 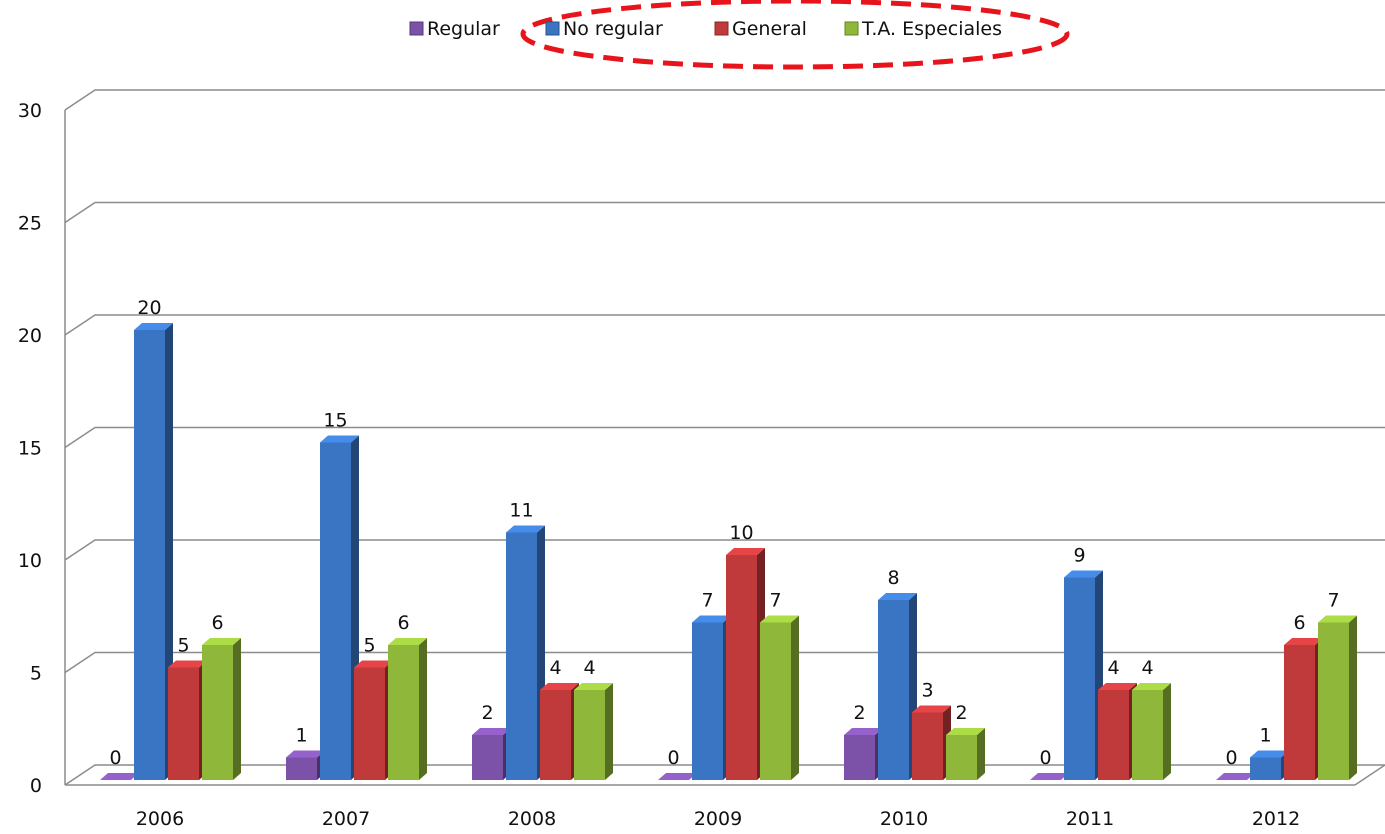 What do you see at coordinates (36, 786) in the screenshot?
I see `y-tick-label: 0` at bounding box center [36, 786].